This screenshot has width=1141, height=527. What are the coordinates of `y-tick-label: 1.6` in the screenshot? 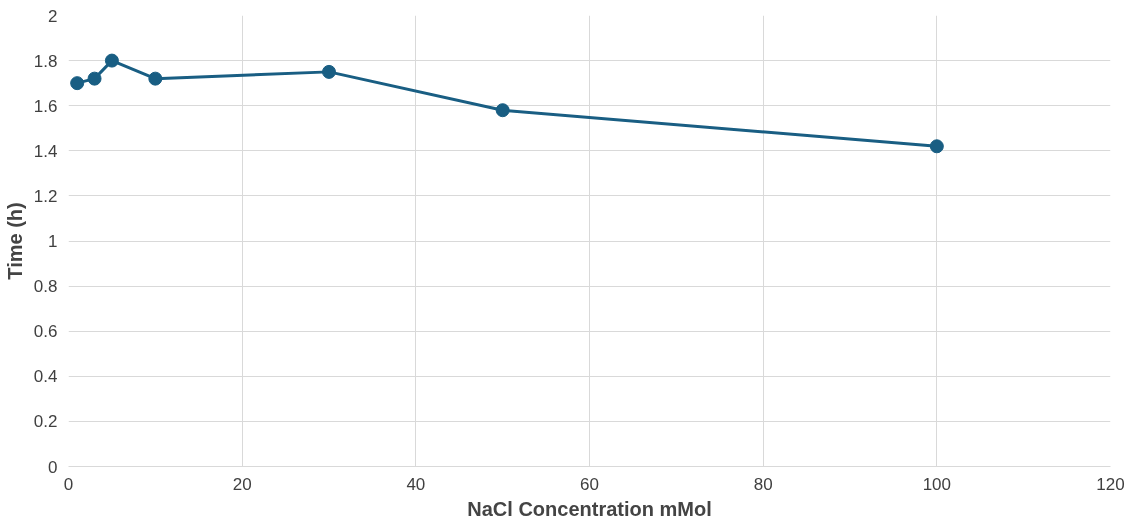 It's located at (45, 106).